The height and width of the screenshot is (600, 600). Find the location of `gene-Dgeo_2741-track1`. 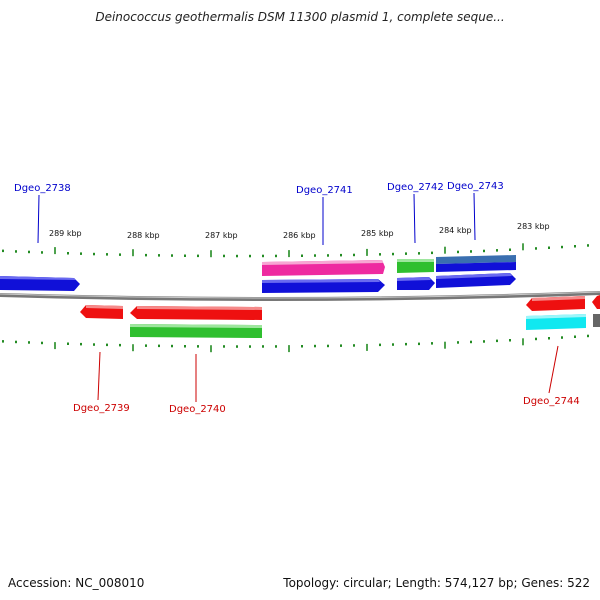

gene-Dgeo_2741-track1 is located at coordinates (323, 268).